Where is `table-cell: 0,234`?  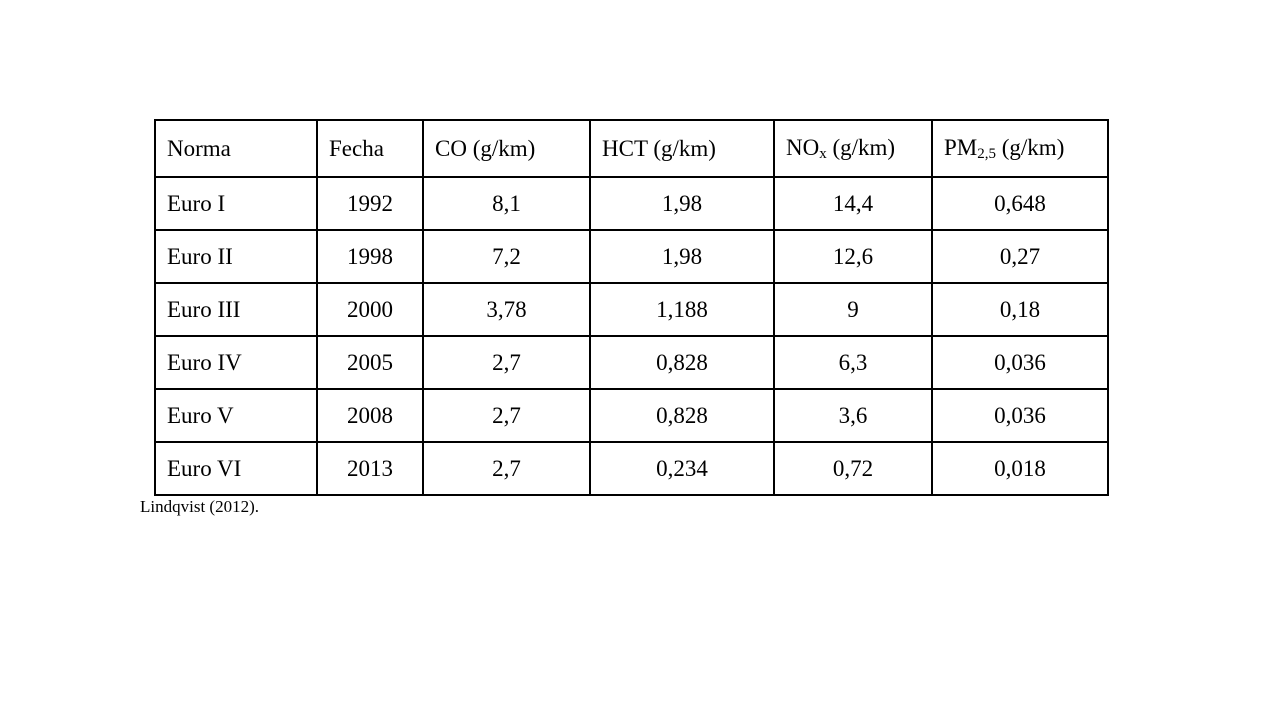 table-cell: 0,234 is located at coordinates (682, 468).